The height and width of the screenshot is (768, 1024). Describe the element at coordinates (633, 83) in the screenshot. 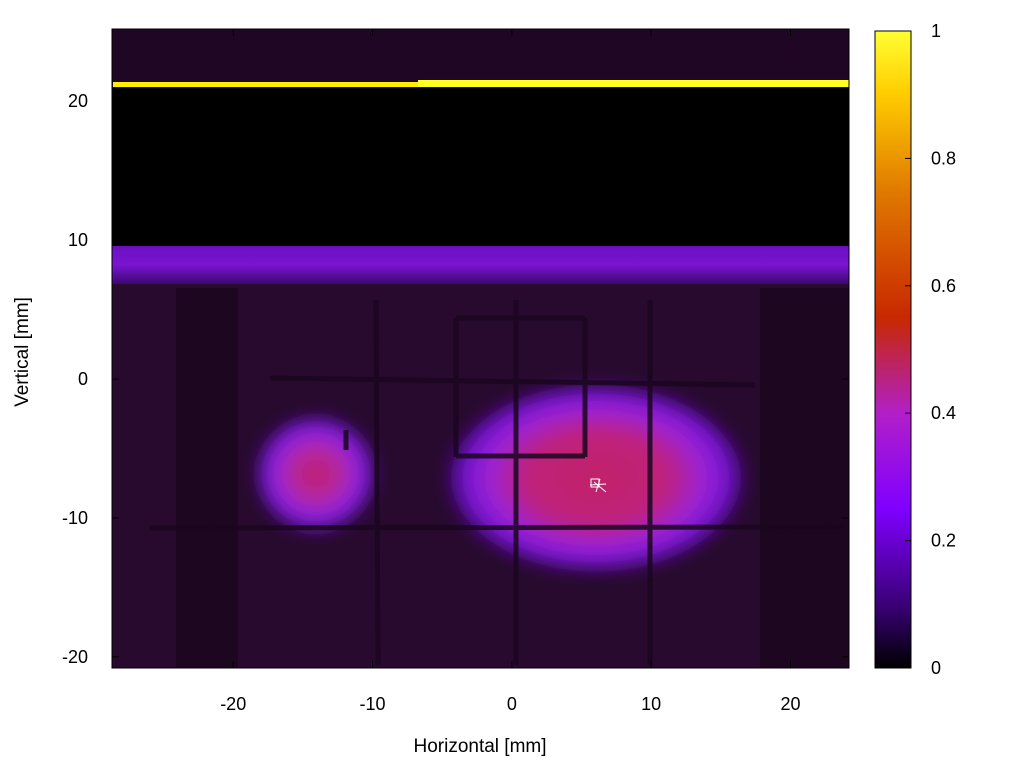

I see `bright-strip-right` at that location.